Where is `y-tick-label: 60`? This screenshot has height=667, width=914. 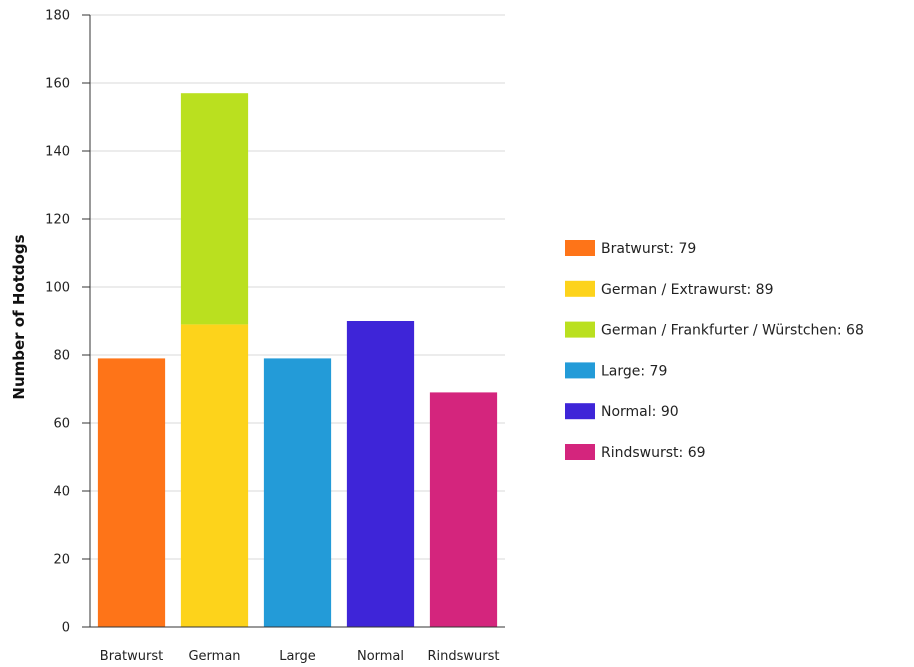
y-tick-label: 60 is located at coordinates (61, 424).